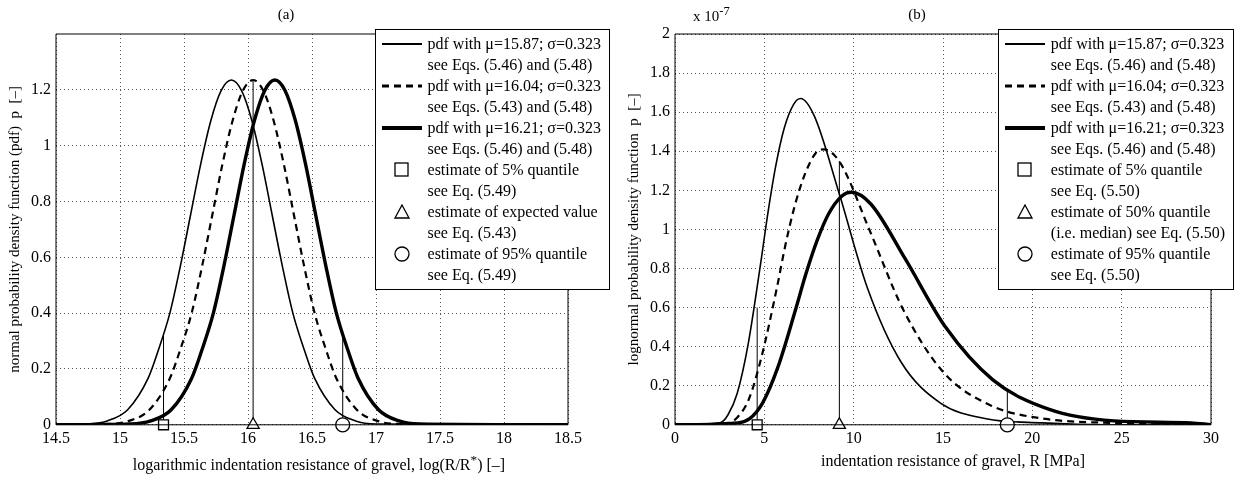  Describe the element at coordinates (1121, 437) in the screenshot. I see `x-tick-label: 25` at that location.